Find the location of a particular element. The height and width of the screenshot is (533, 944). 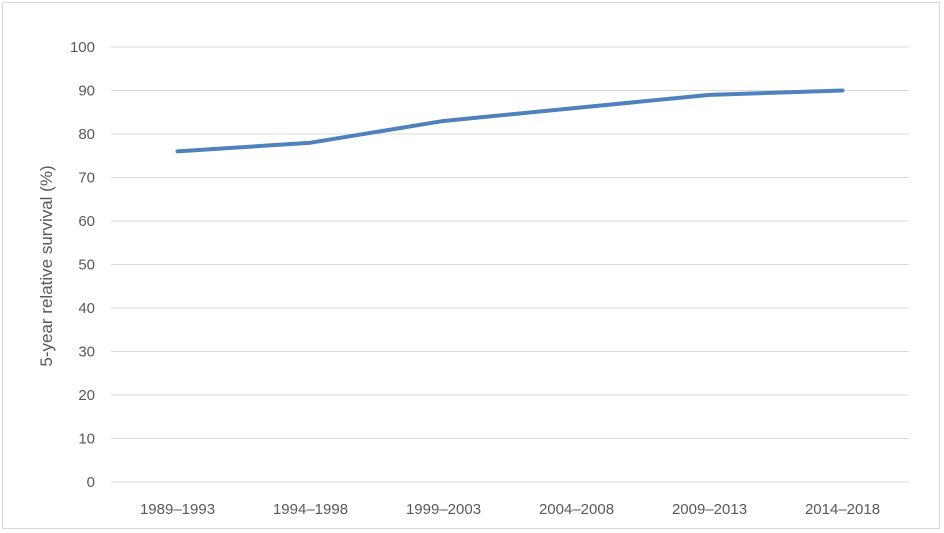

y-tick-label: 30 is located at coordinates (86, 352).